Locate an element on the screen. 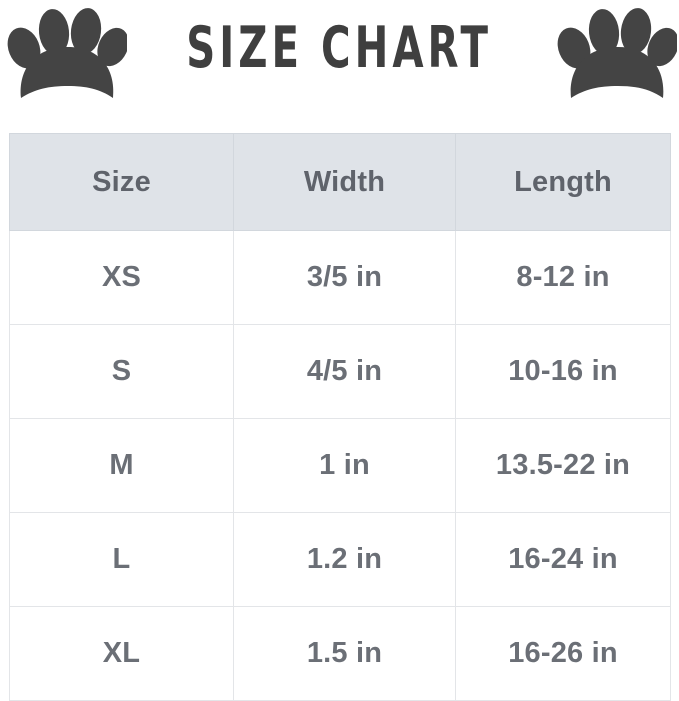 The height and width of the screenshot is (701, 679). cell-length: 16-26 in is located at coordinates (563, 653).